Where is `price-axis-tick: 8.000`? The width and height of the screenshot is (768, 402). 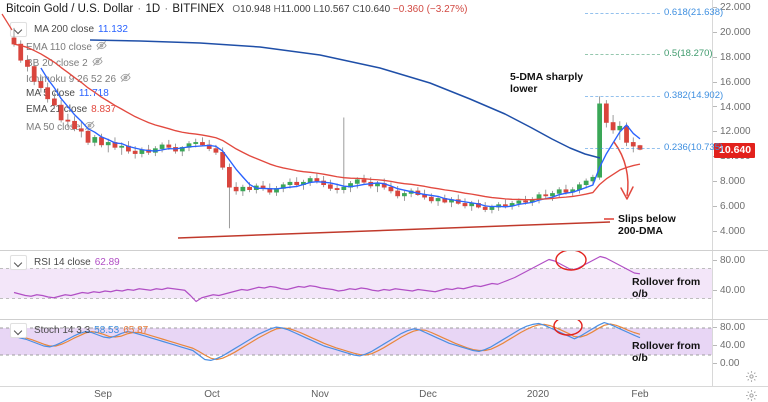
price-axis-tick: 8.000 is located at coordinates (729, 181).